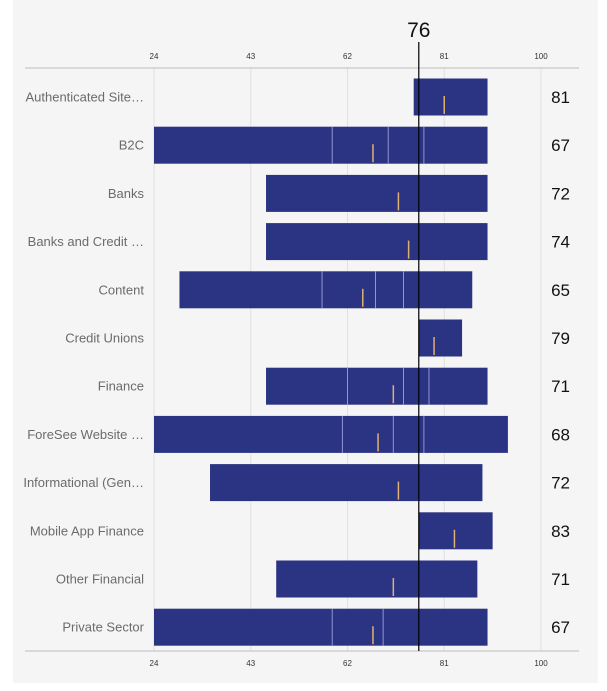  Describe the element at coordinates (418, 30) in the screenshot. I see `reference-label: 76` at that location.